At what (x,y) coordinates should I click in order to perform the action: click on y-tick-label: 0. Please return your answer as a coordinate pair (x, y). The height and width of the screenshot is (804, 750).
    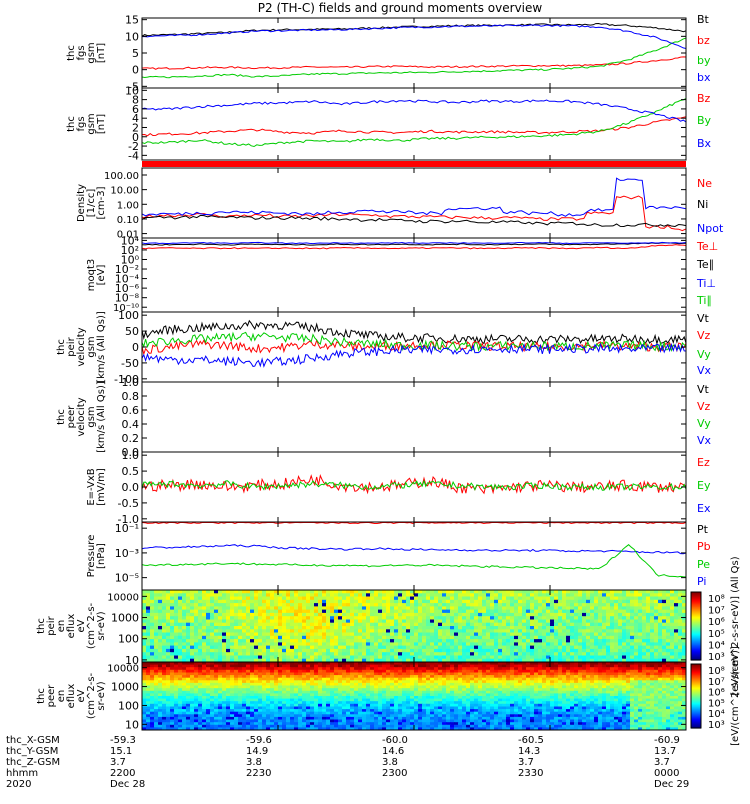
    Looking at the image, I should click on (135, 70).